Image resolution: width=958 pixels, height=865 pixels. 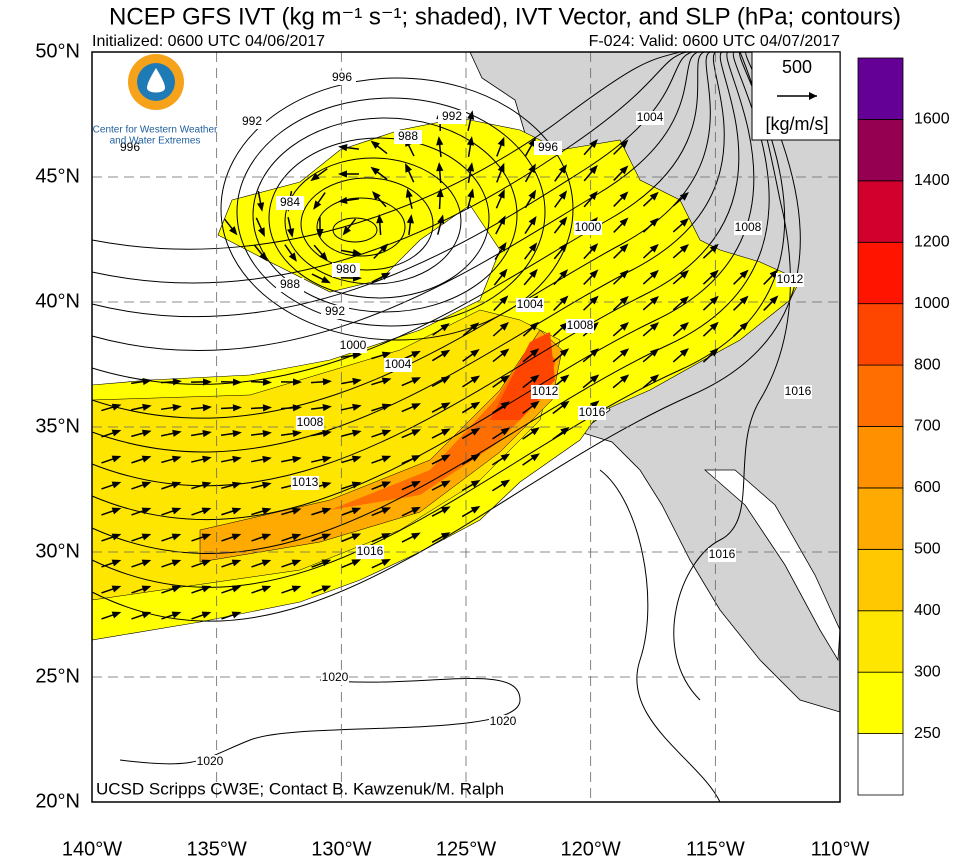 What do you see at coordinates (57, 551) in the screenshot?
I see `lat-label: 30°N` at bounding box center [57, 551].